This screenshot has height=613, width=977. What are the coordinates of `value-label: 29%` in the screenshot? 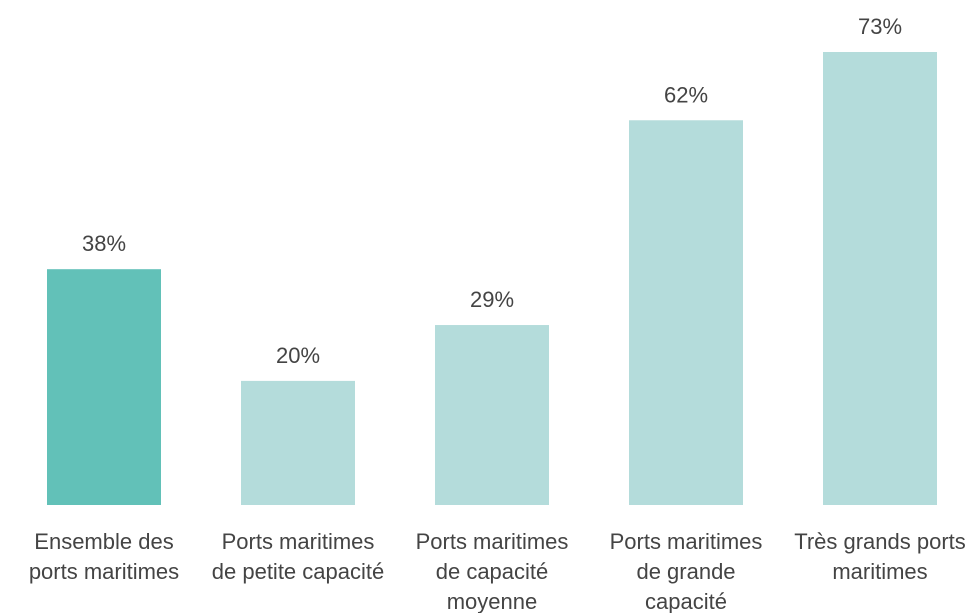 It's located at (492, 299).